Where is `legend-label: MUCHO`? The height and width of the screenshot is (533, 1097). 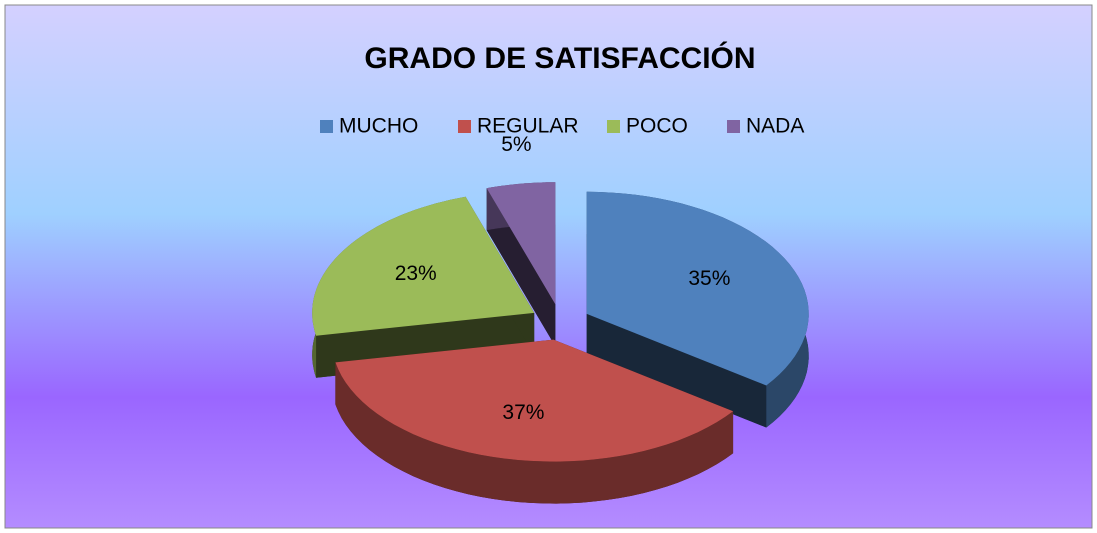
legend-label: MUCHO is located at coordinates (378, 126).